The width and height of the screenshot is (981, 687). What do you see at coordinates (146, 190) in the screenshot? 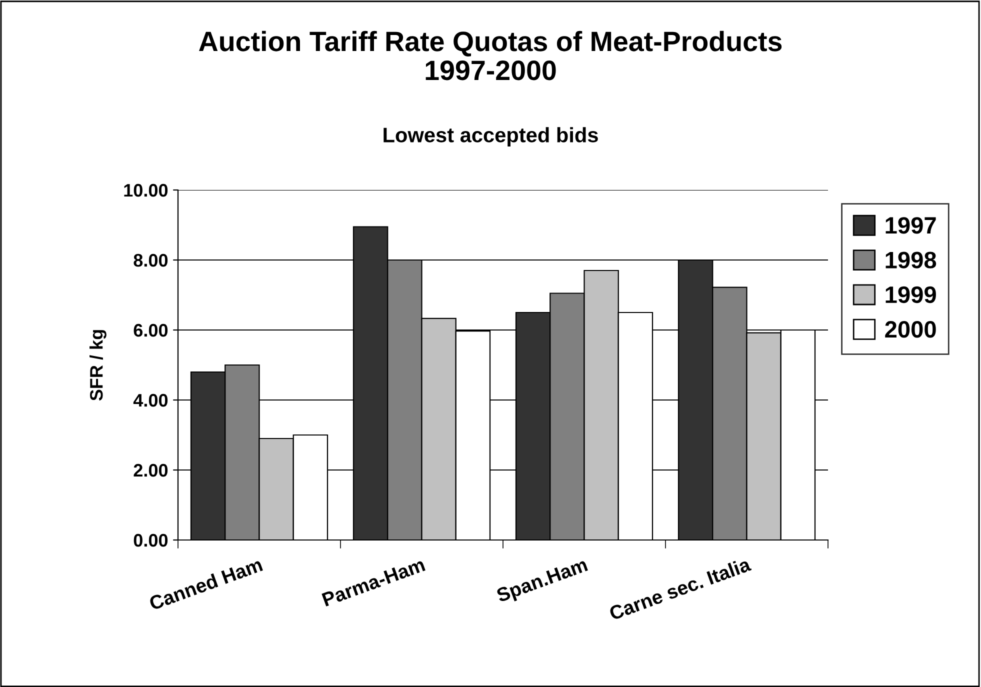
I see `y-tick-label: 10.00` at bounding box center [146, 190].